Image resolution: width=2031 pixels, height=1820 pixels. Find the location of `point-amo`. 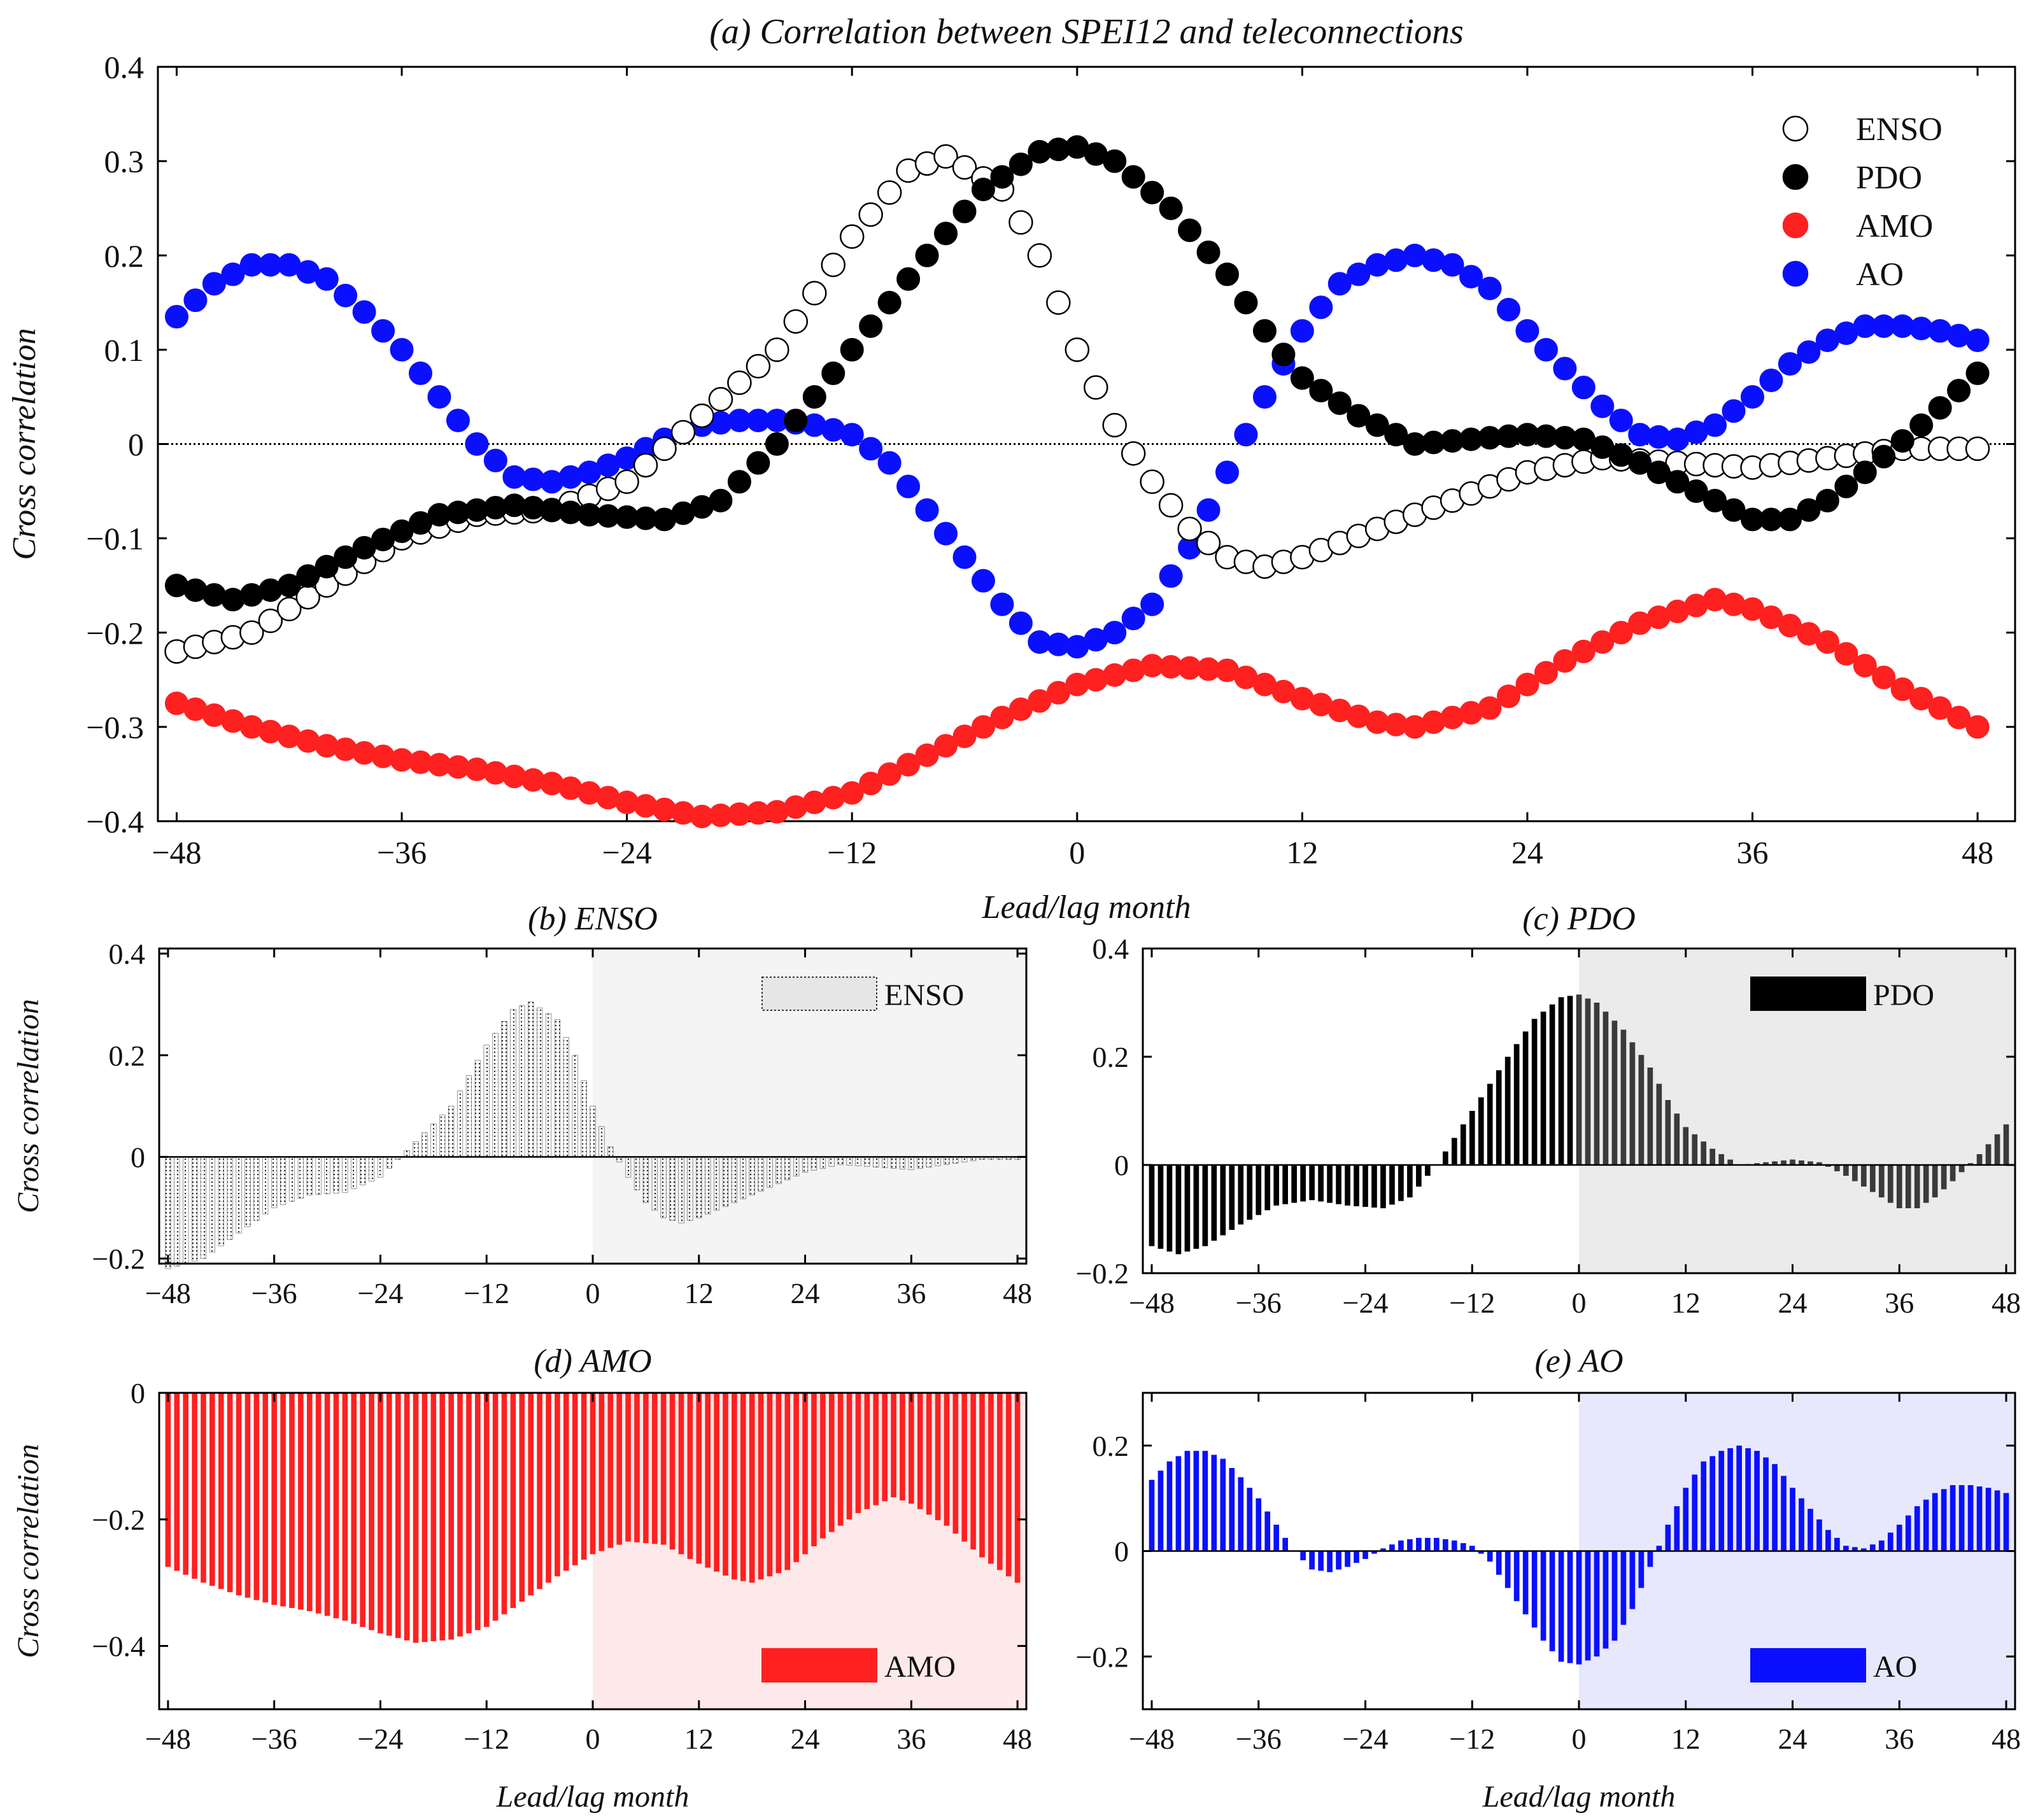

point-amo is located at coordinates (1940, 708).